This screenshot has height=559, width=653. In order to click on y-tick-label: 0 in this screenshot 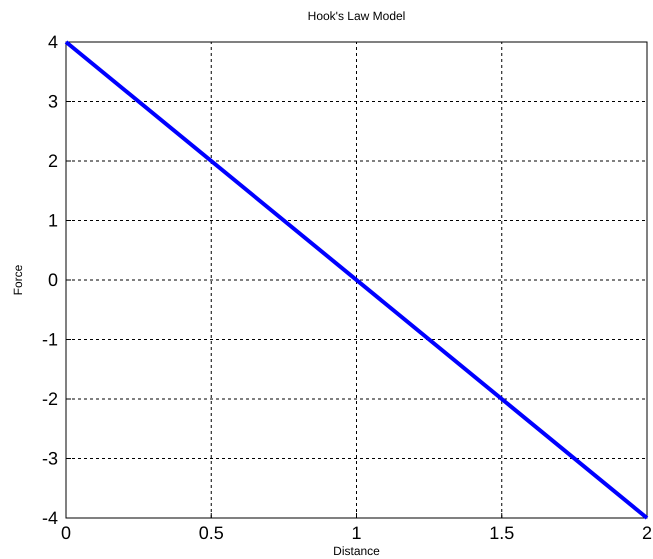, I will do `click(53, 280)`.